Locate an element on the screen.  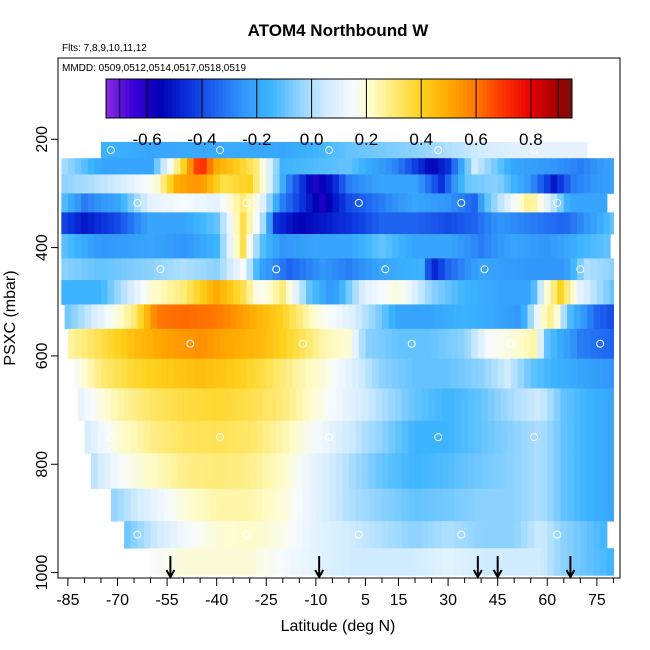
x-tick-label: 60 is located at coordinates (547, 600).